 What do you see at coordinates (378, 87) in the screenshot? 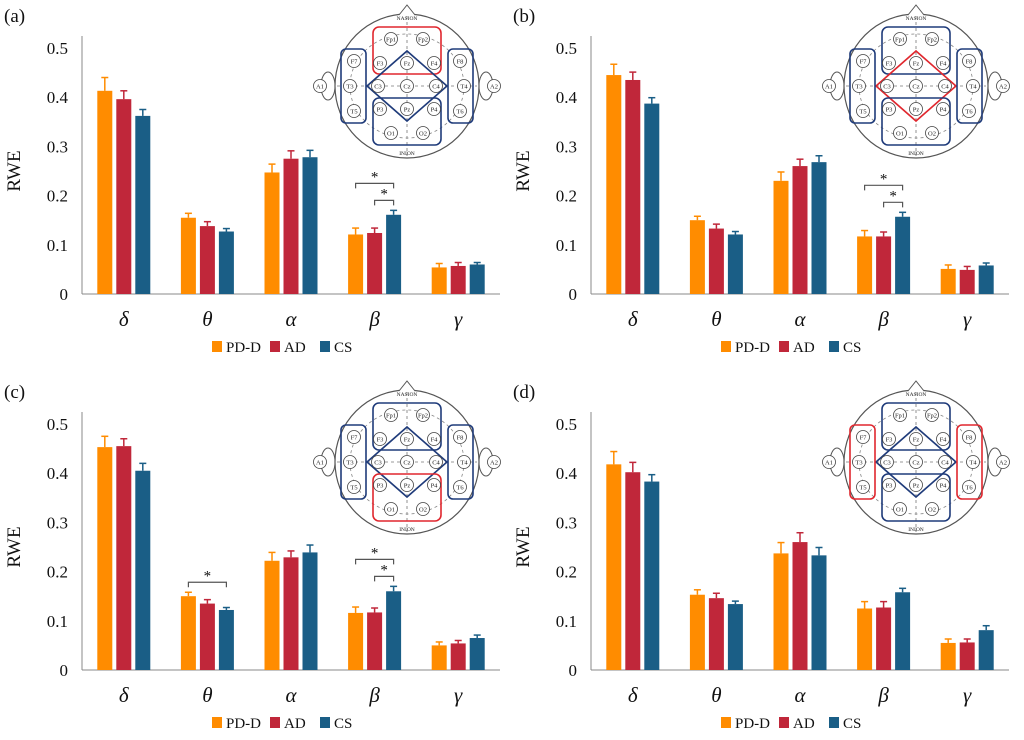
I see `electrode-label: C3` at bounding box center [378, 87].